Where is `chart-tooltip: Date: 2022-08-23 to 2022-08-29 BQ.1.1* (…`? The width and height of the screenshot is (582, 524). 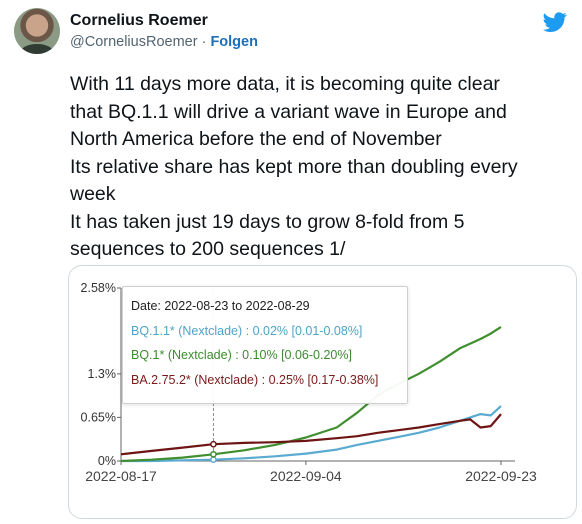
chart-tooltip: Date: 2022-08-23 to 2022-08-29 BQ.1.1* (… is located at coordinates (265, 345).